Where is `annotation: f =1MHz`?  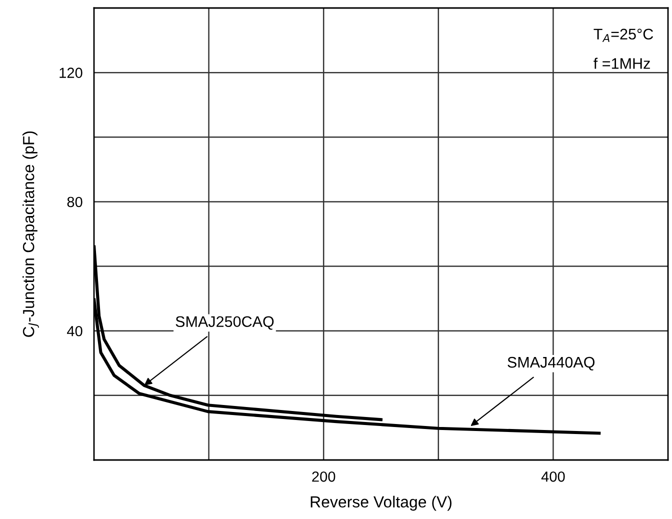
annotation: f =1MHz is located at coordinates (622, 63).